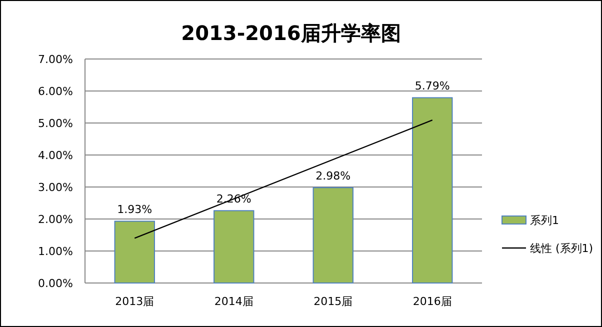 The width and height of the screenshot is (602, 327). Describe the element at coordinates (562, 248) in the screenshot. I see `legend-label: 线性 (系列1)` at that location.